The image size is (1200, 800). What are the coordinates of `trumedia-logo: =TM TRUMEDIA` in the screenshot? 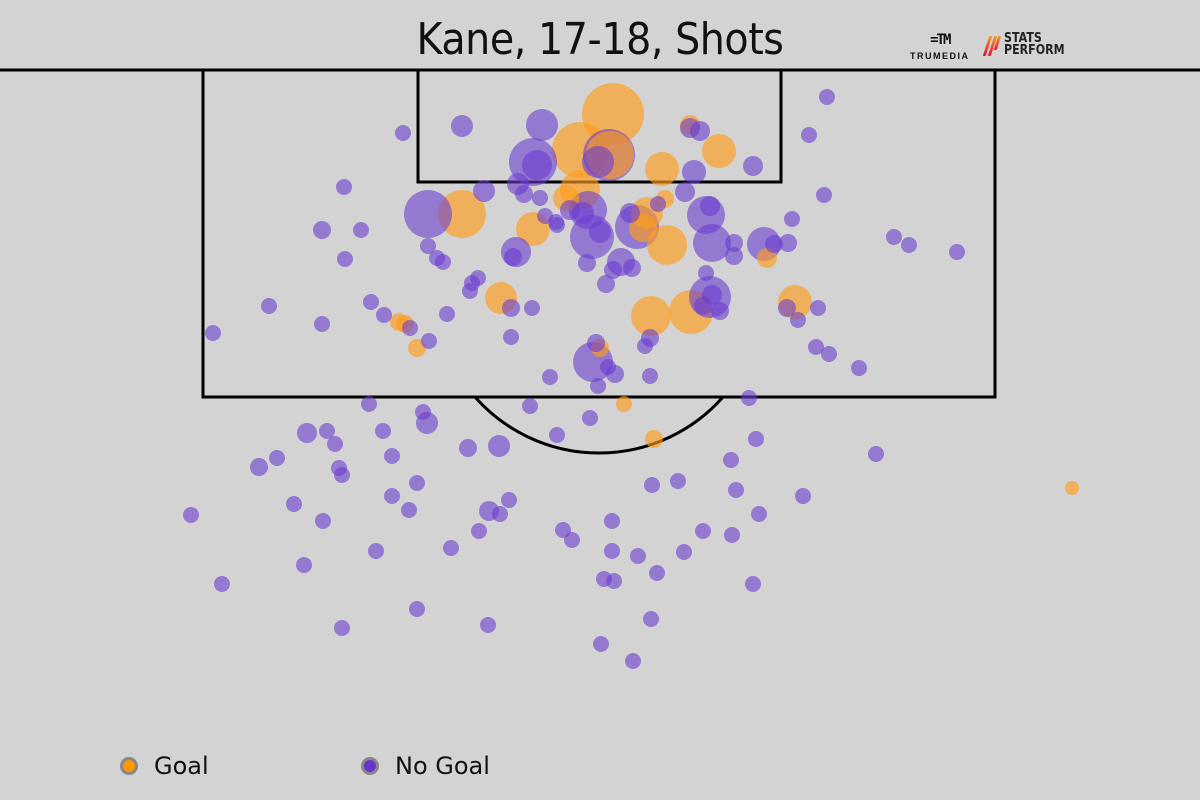 It's located at (940, 47).